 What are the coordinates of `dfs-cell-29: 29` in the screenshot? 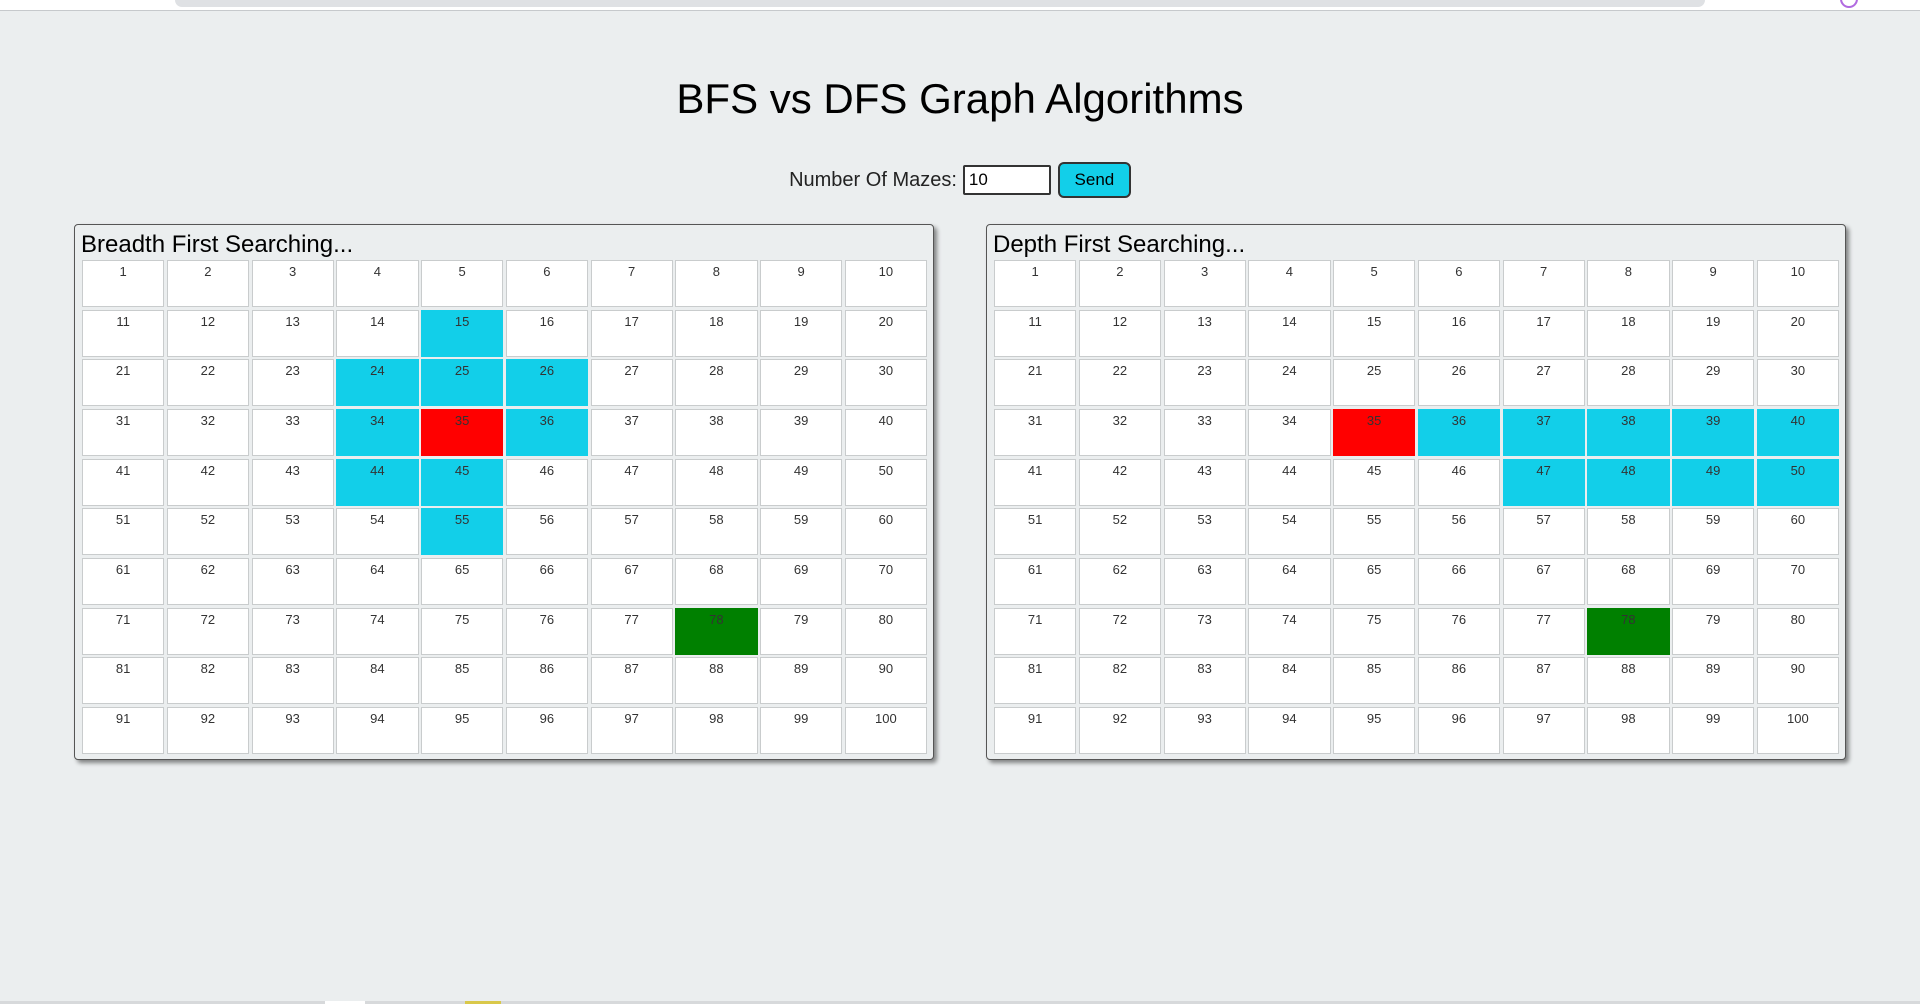 It's located at (1713, 383).